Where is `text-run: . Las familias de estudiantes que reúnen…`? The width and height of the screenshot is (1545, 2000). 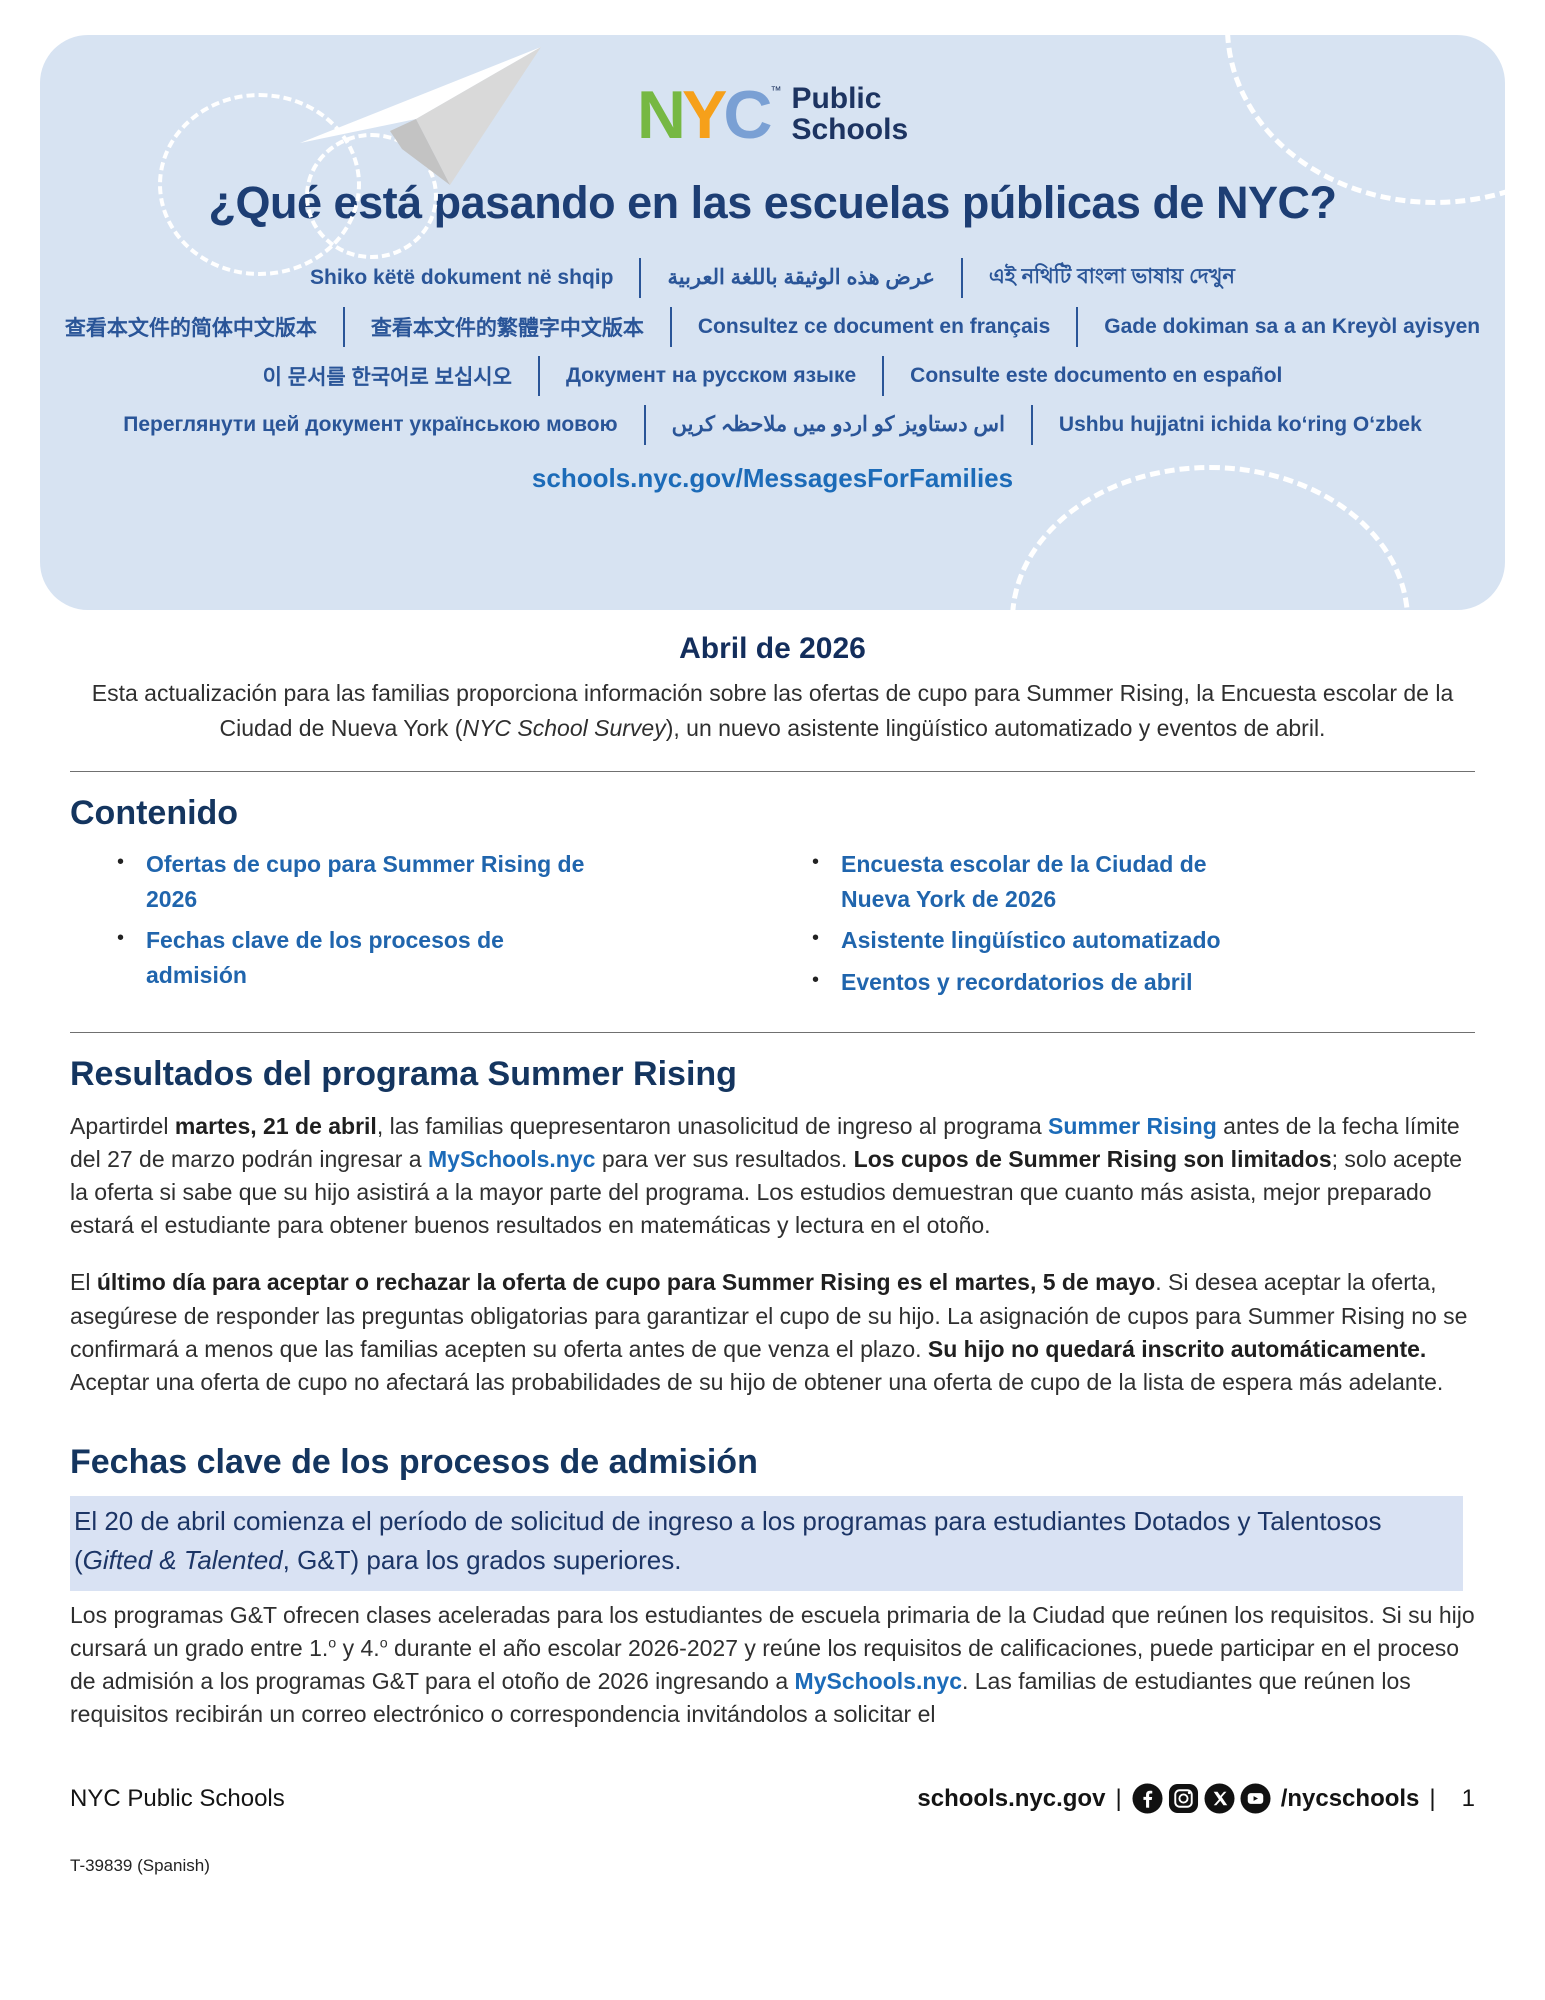 text-run: . Las familias de estudiantes que reúnen… is located at coordinates (740, 1698).